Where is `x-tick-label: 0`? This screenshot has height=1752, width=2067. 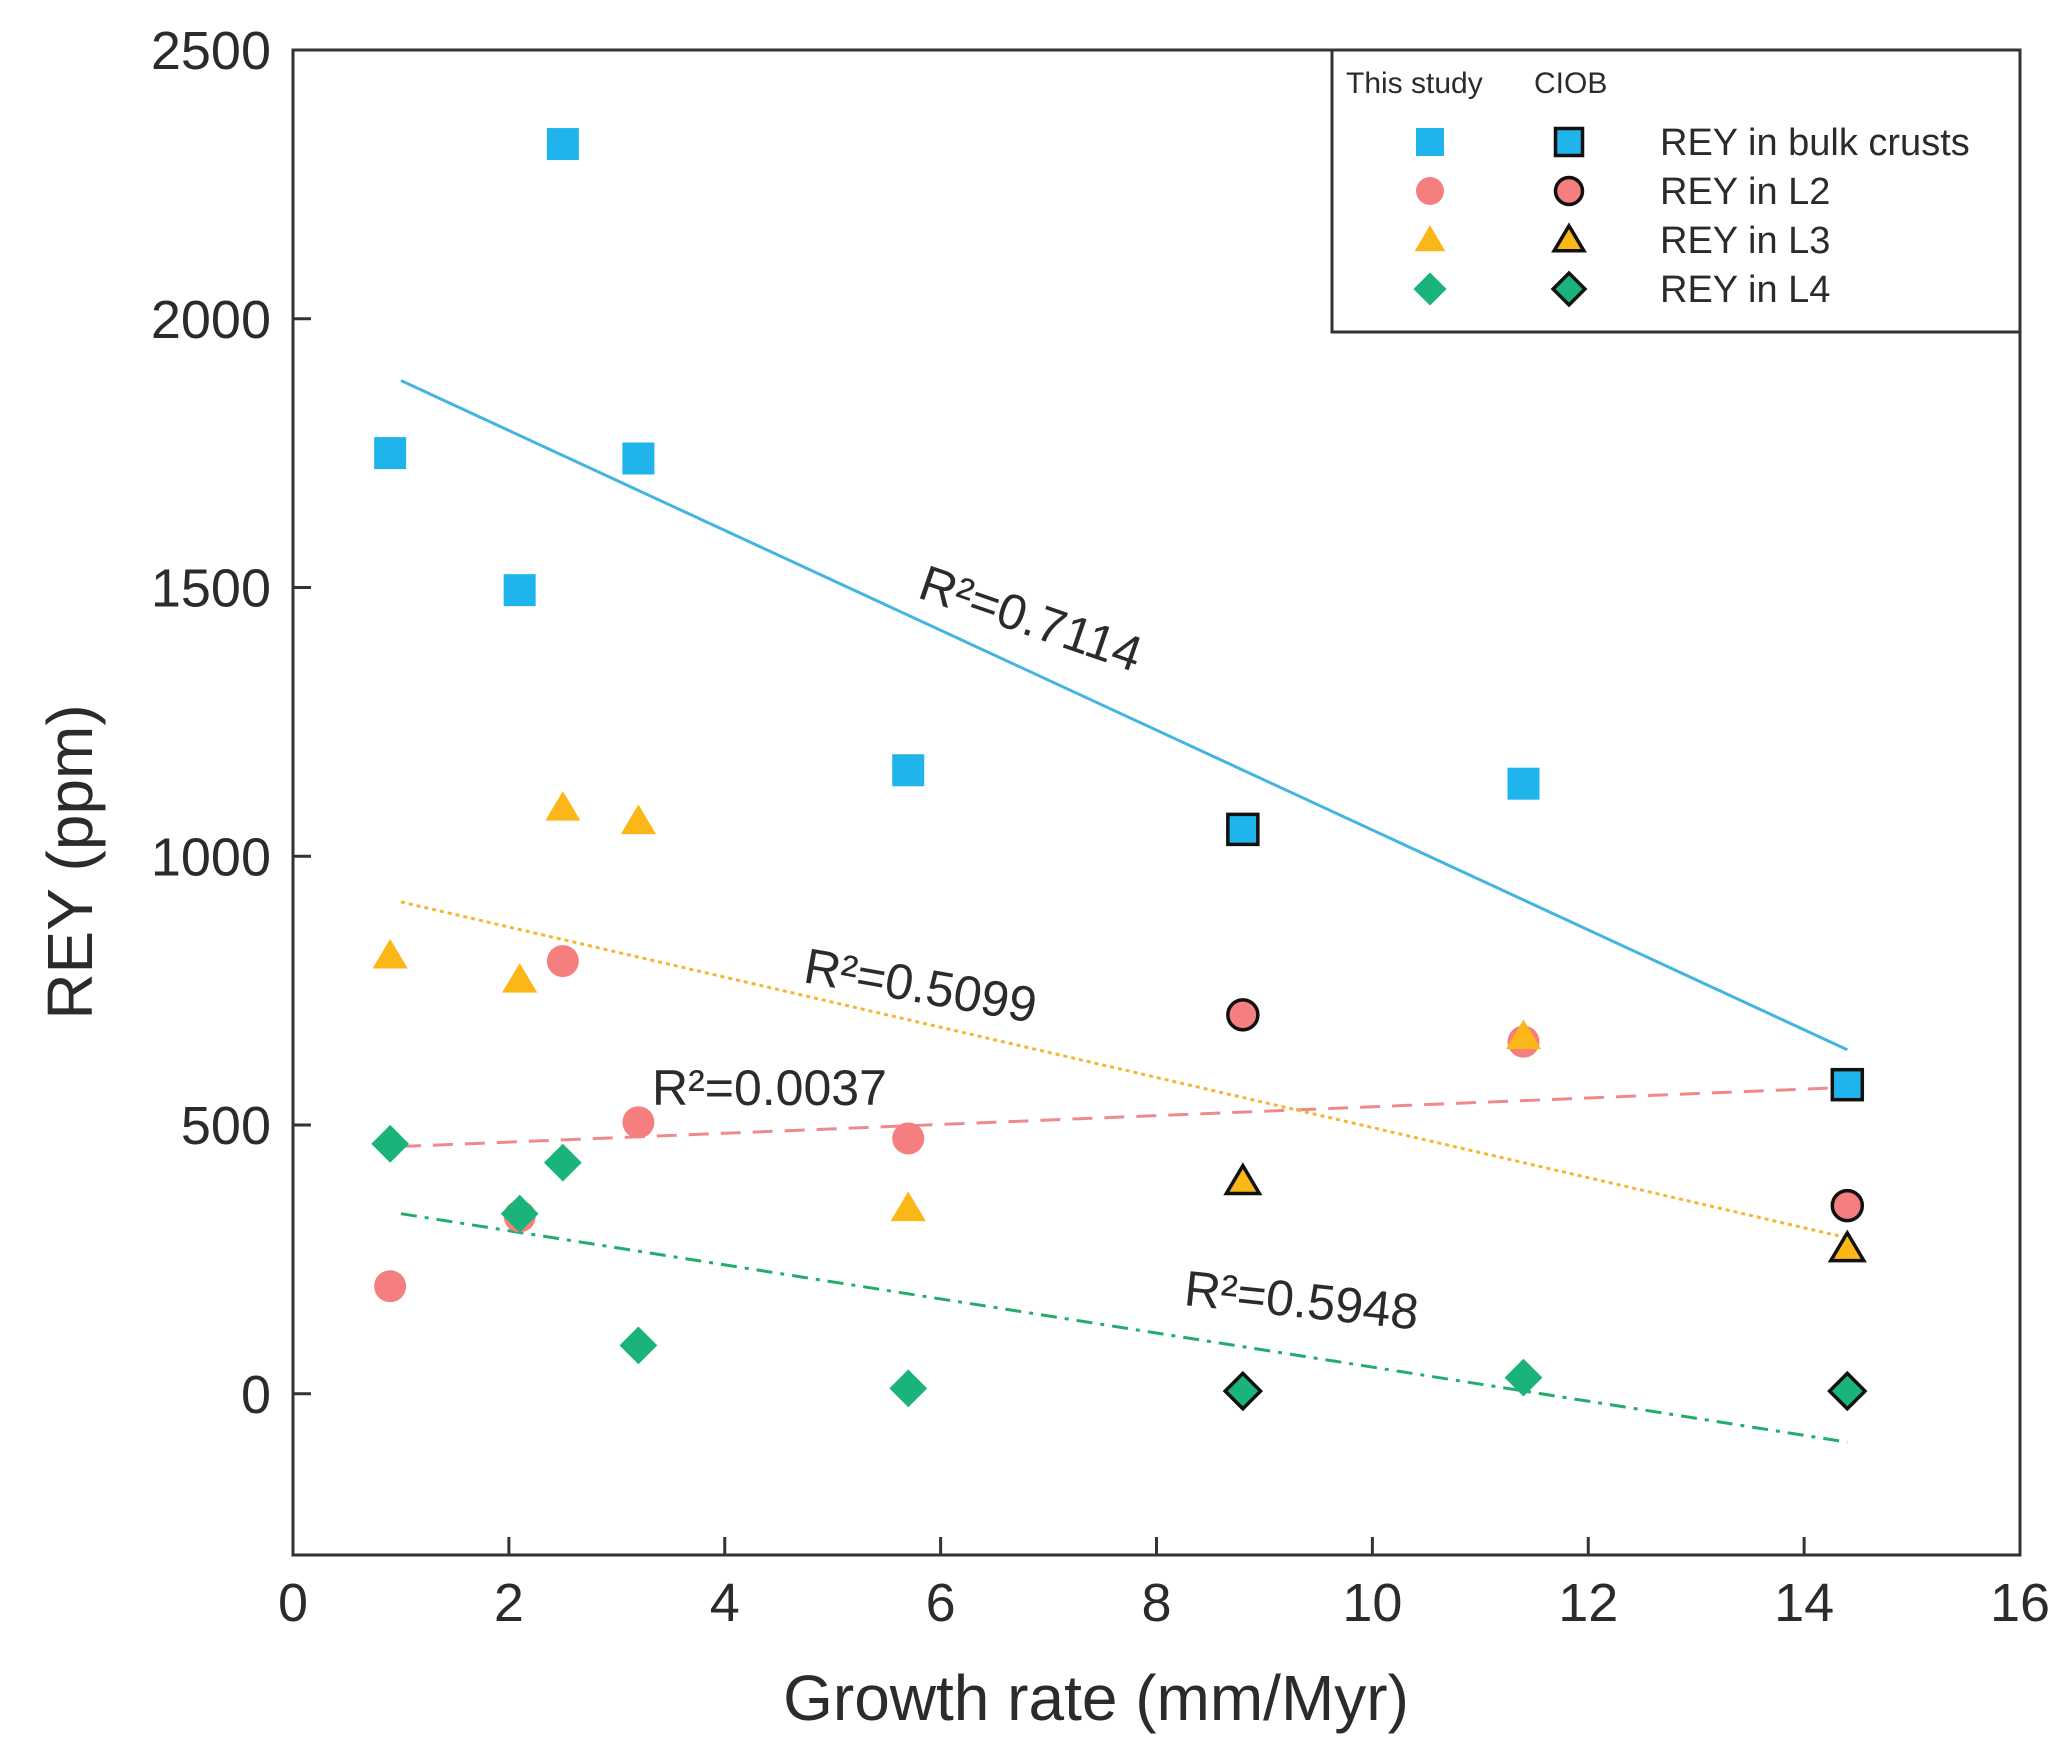 x-tick-label: 0 is located at coordinates (293, 1603).